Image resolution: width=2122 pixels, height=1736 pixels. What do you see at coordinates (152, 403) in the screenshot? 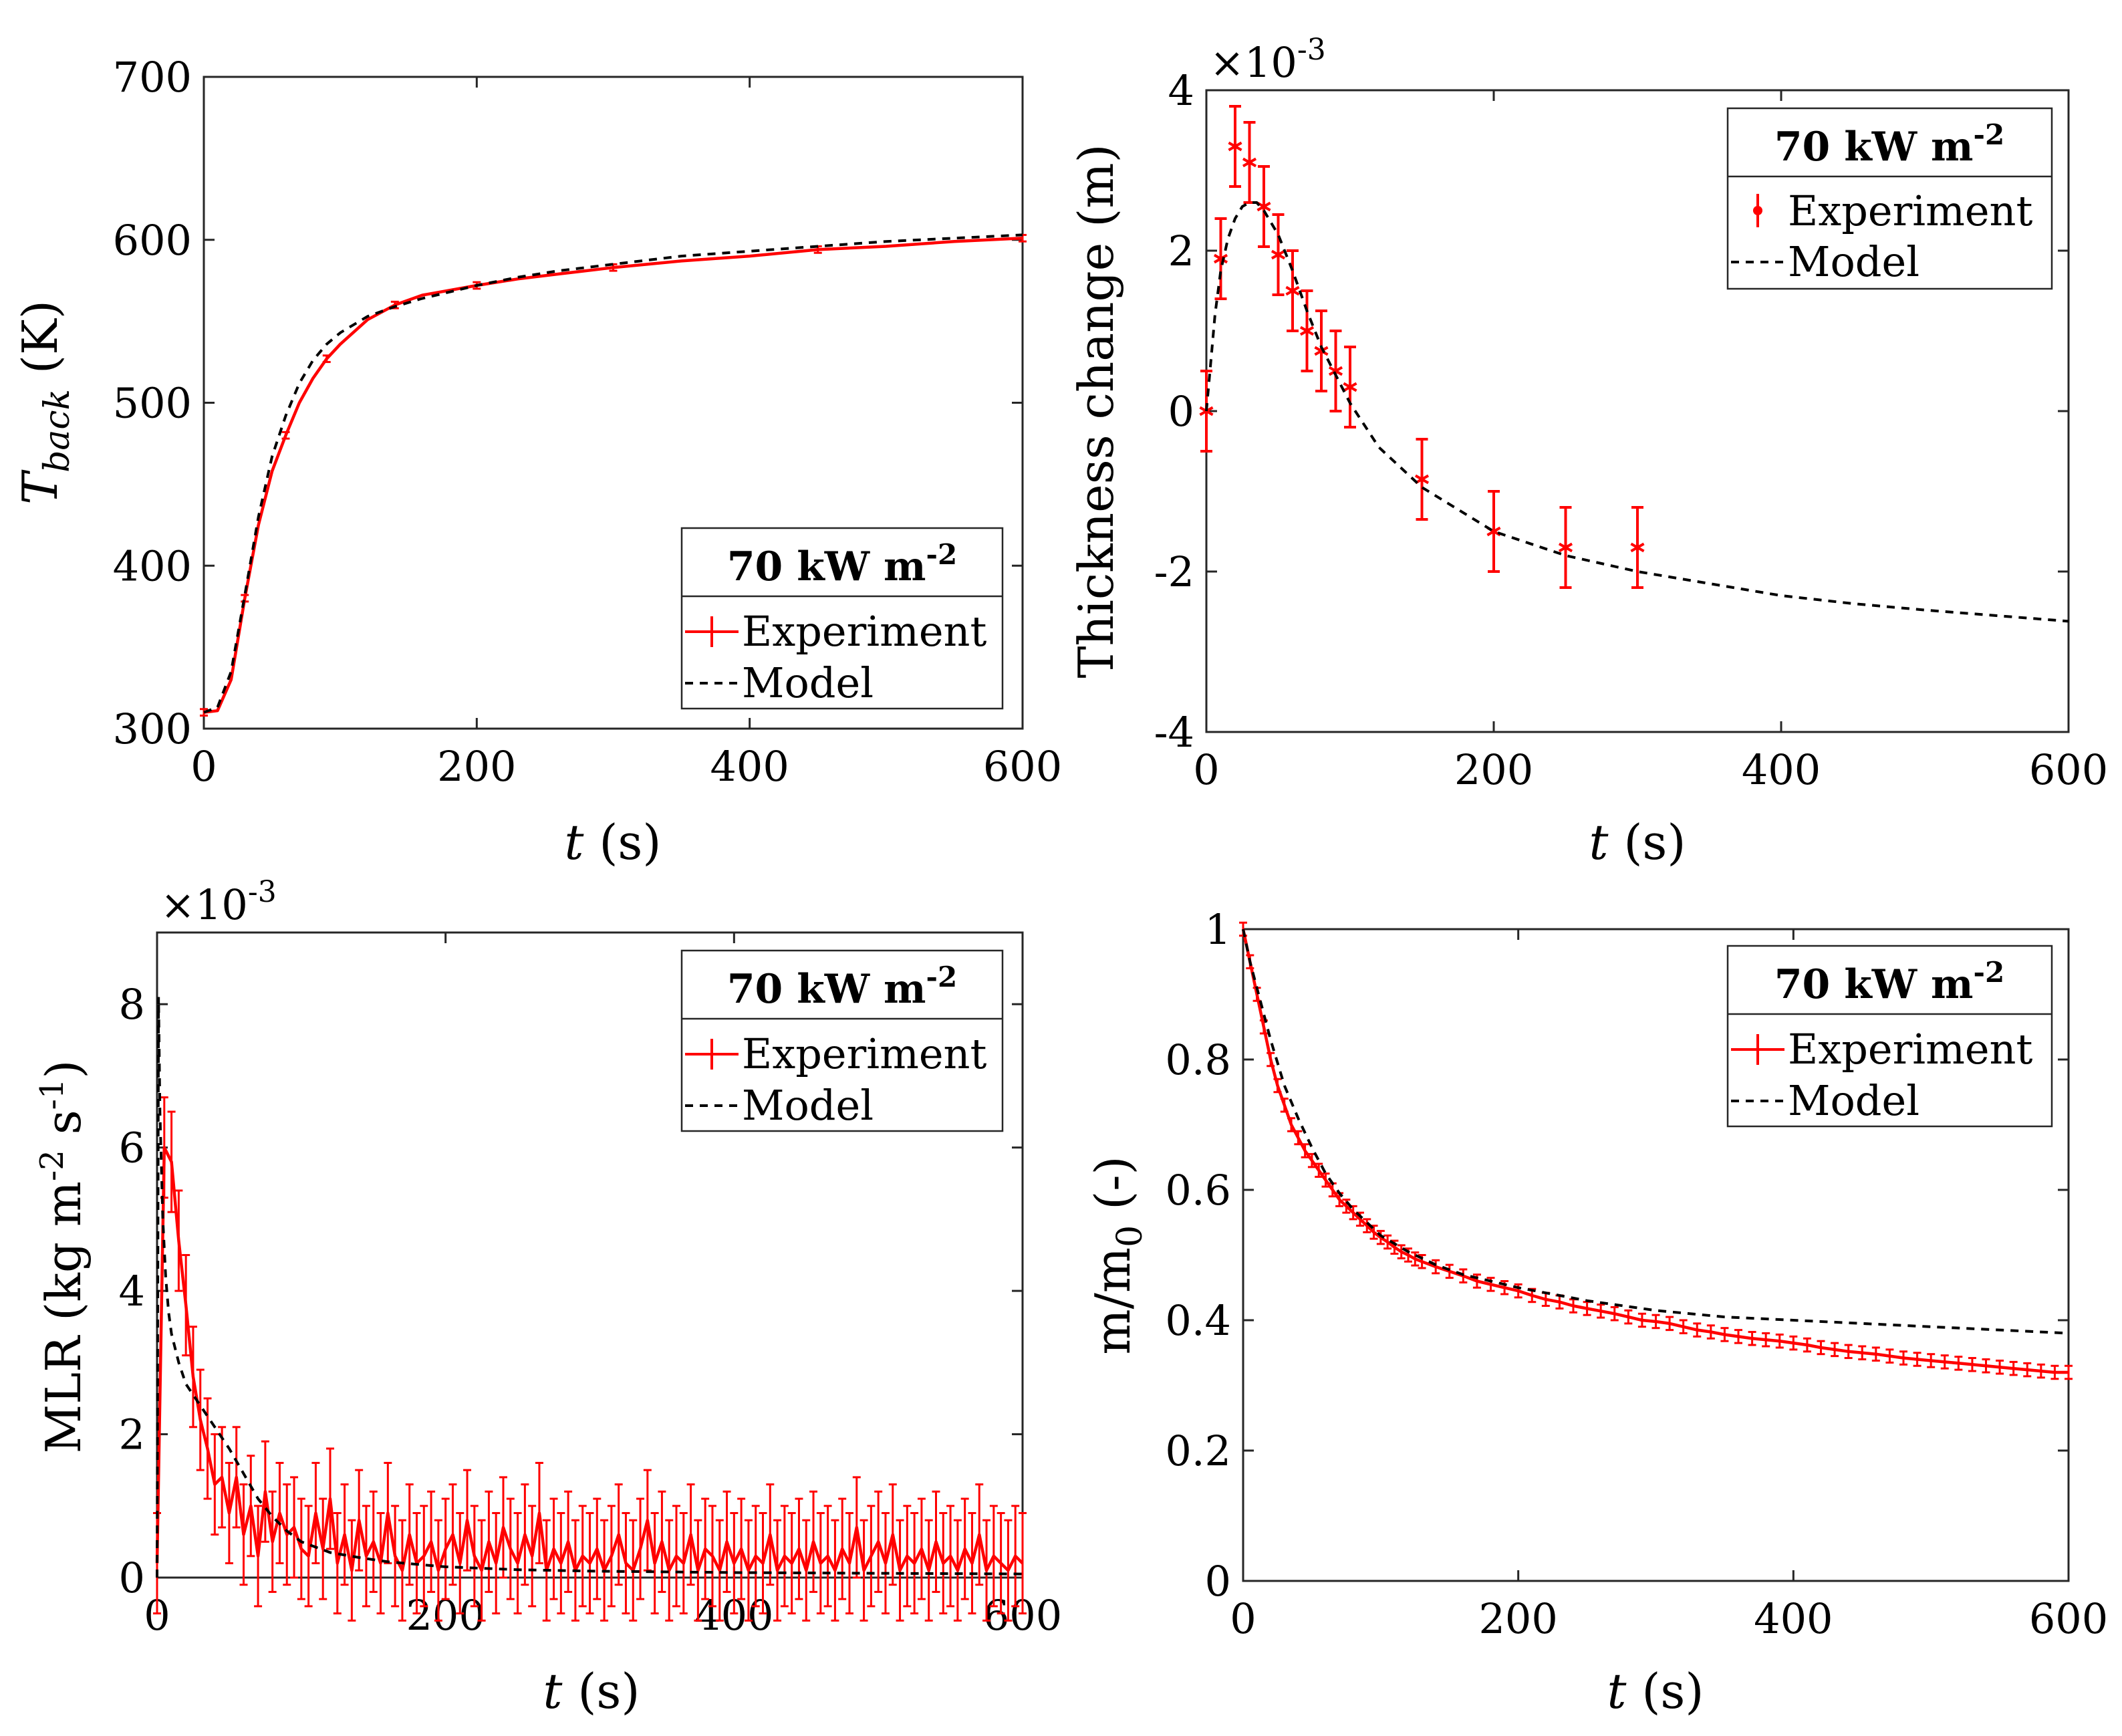
I see `y-tick-label: 500` at bounding box center [152, 403].